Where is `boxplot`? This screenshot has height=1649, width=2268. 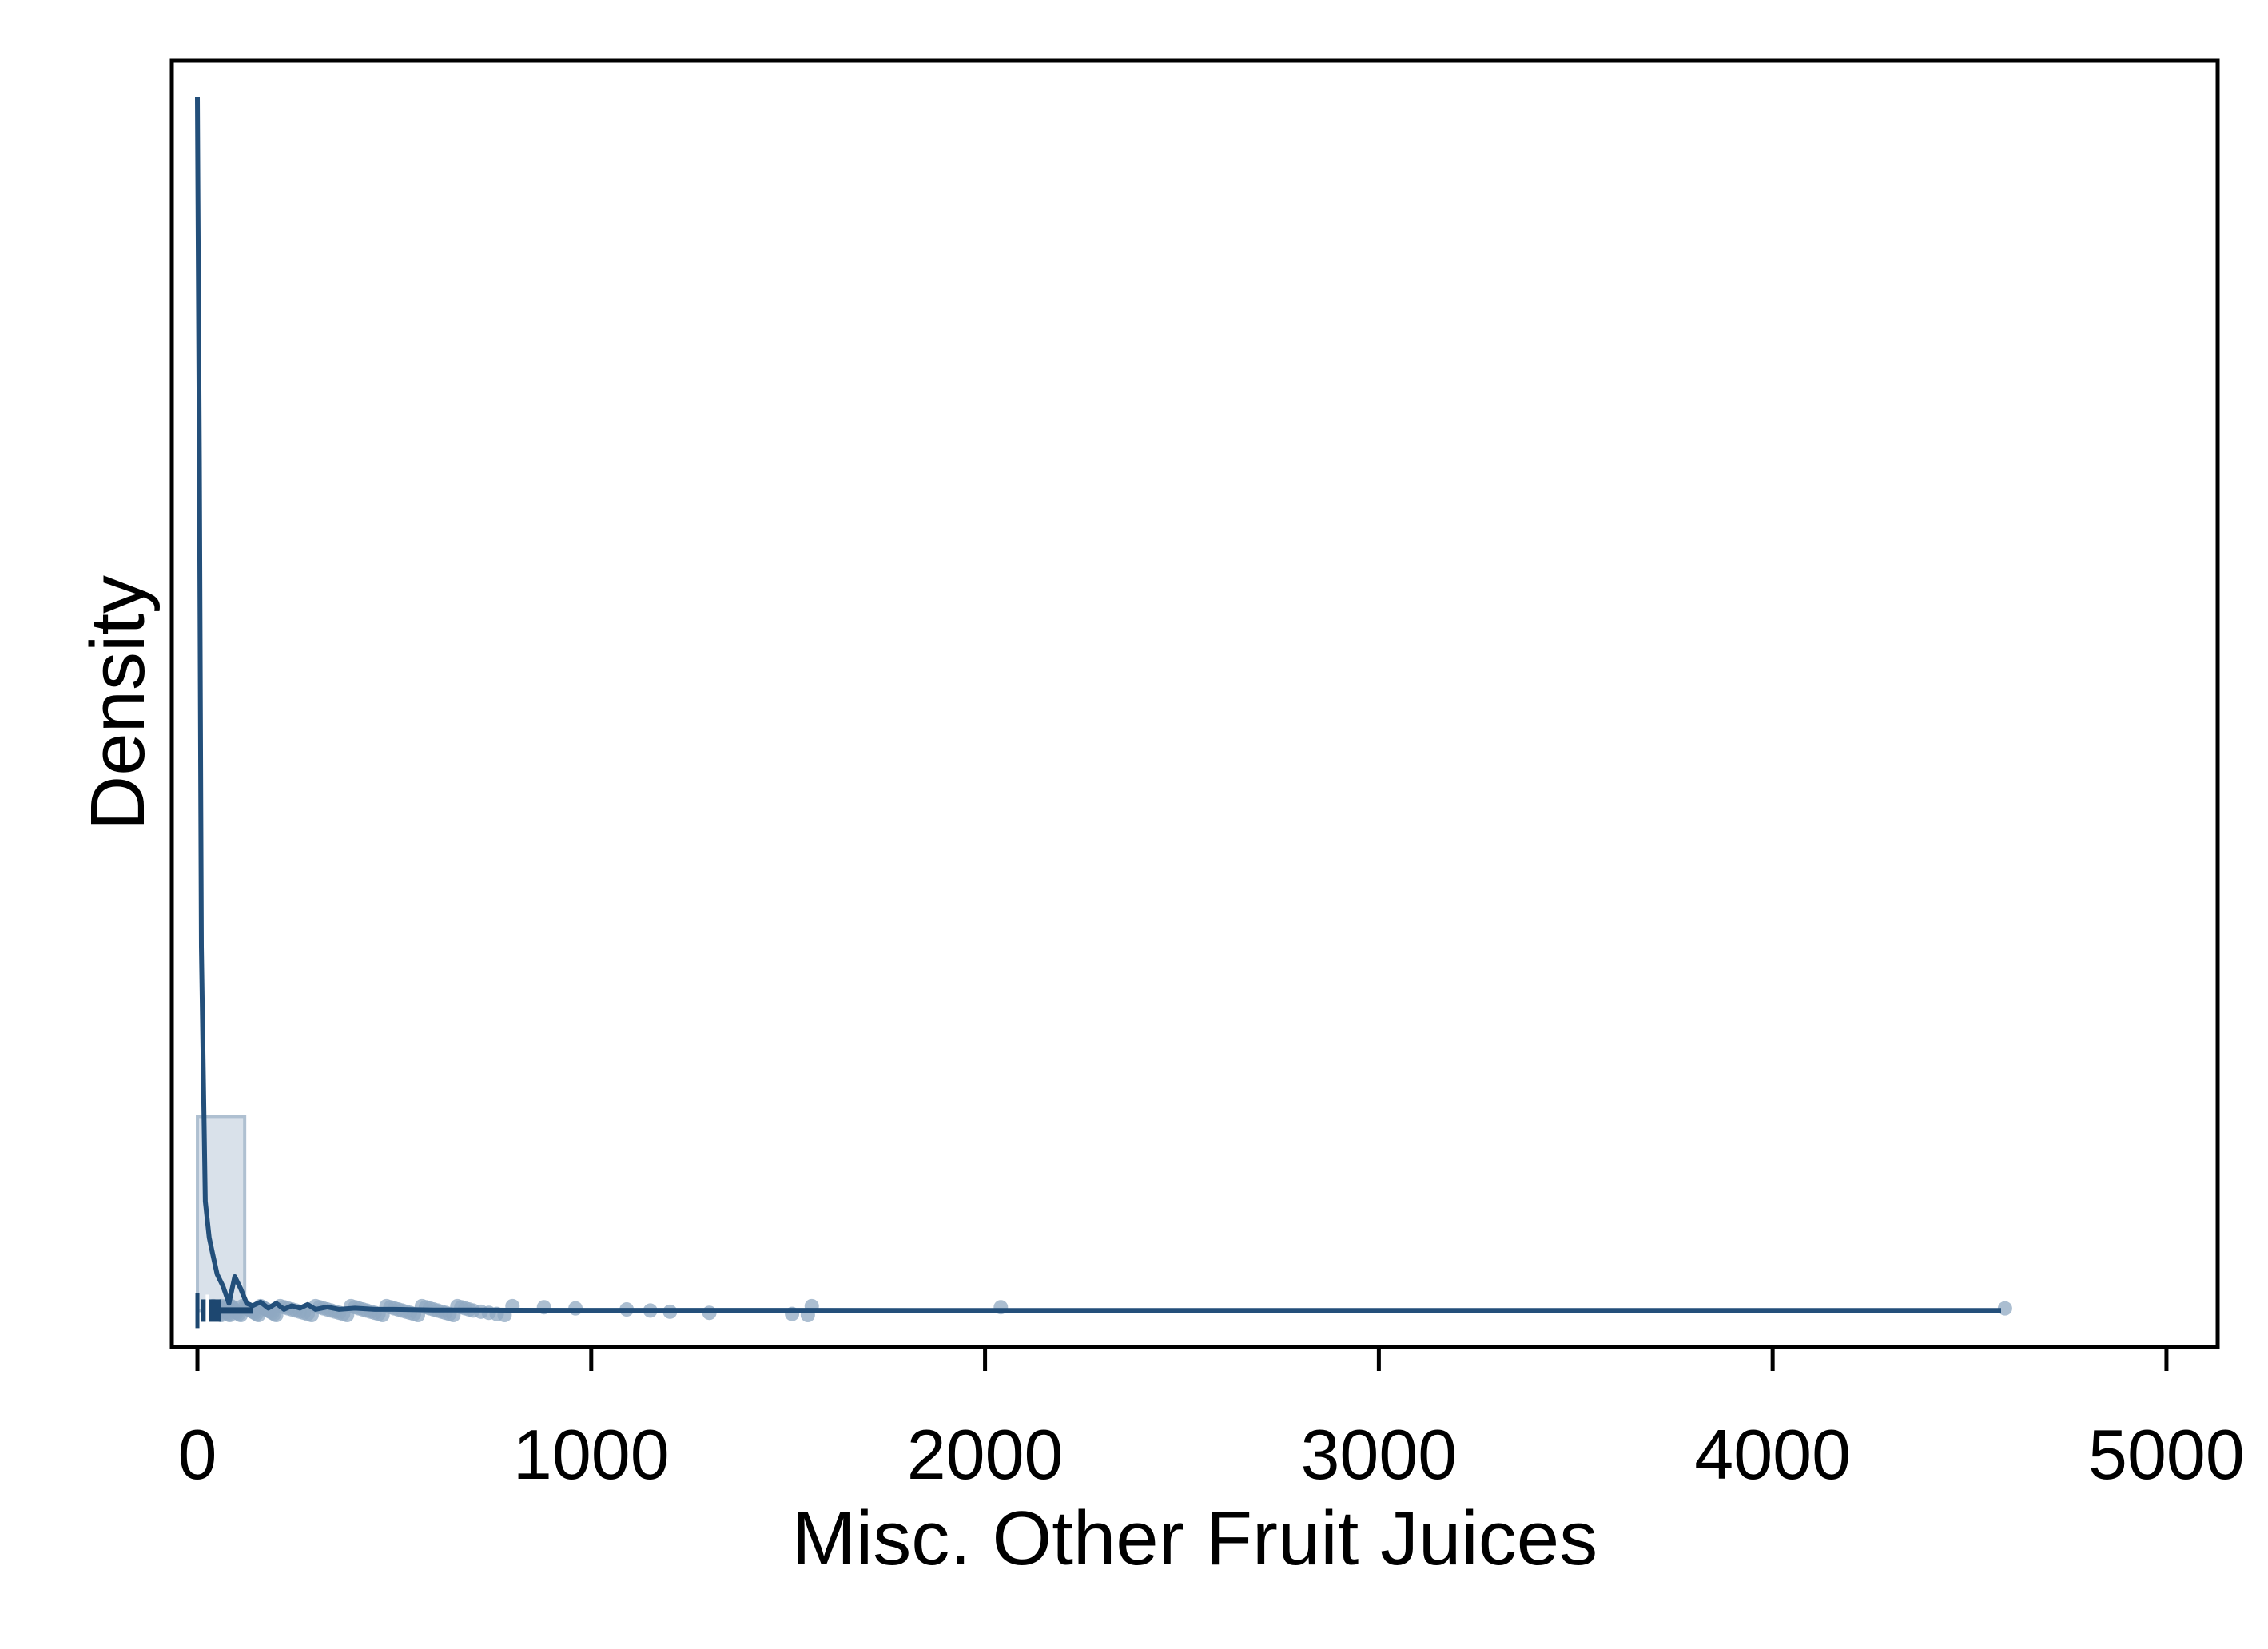 boxplot is located at coordinates (224, 1311).